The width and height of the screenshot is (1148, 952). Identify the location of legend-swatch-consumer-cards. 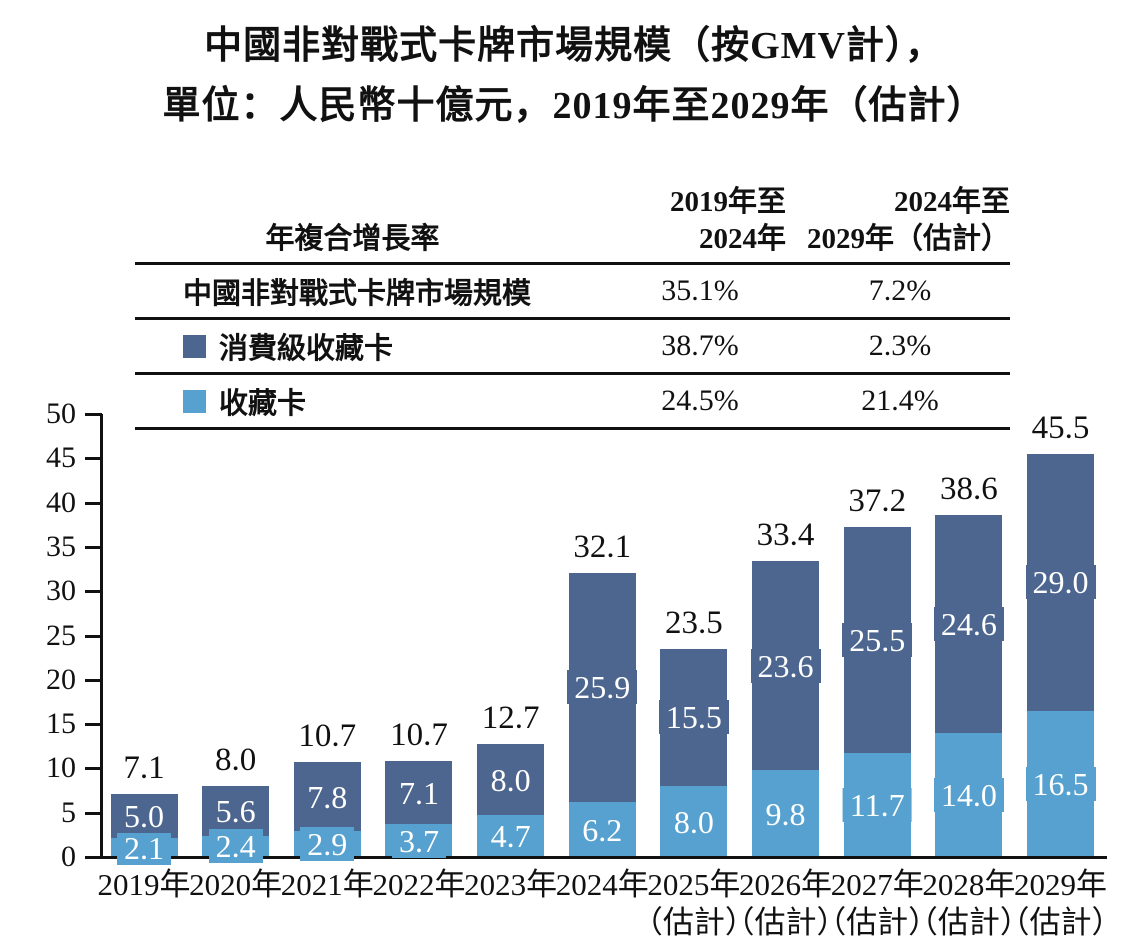
(194, 346).